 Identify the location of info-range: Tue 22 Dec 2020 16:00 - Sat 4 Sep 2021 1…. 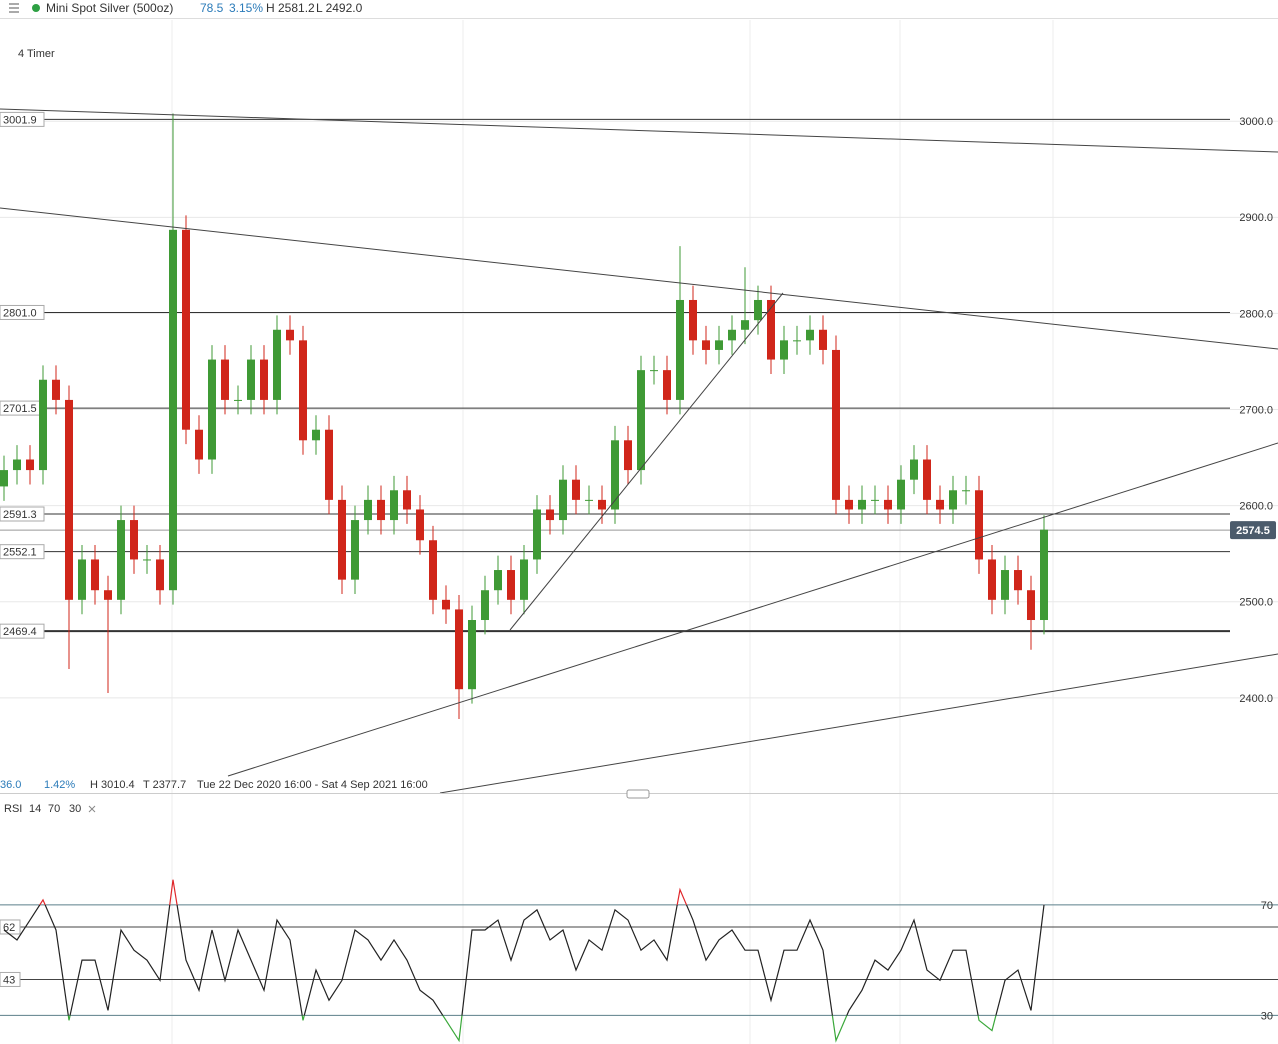
(312, 785).